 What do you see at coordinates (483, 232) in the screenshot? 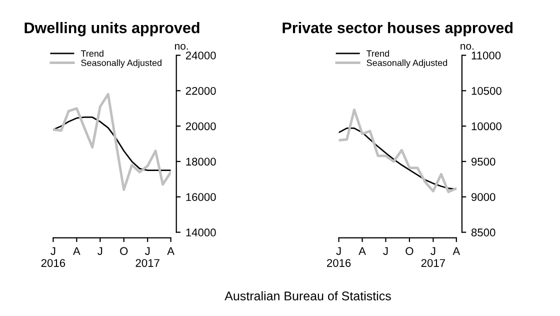
I see `y-tick-label: 8500` at bounding box center [483, 232].